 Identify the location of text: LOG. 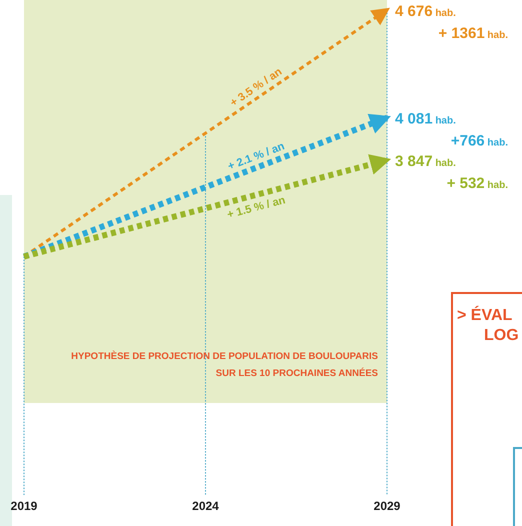
(501, 335).